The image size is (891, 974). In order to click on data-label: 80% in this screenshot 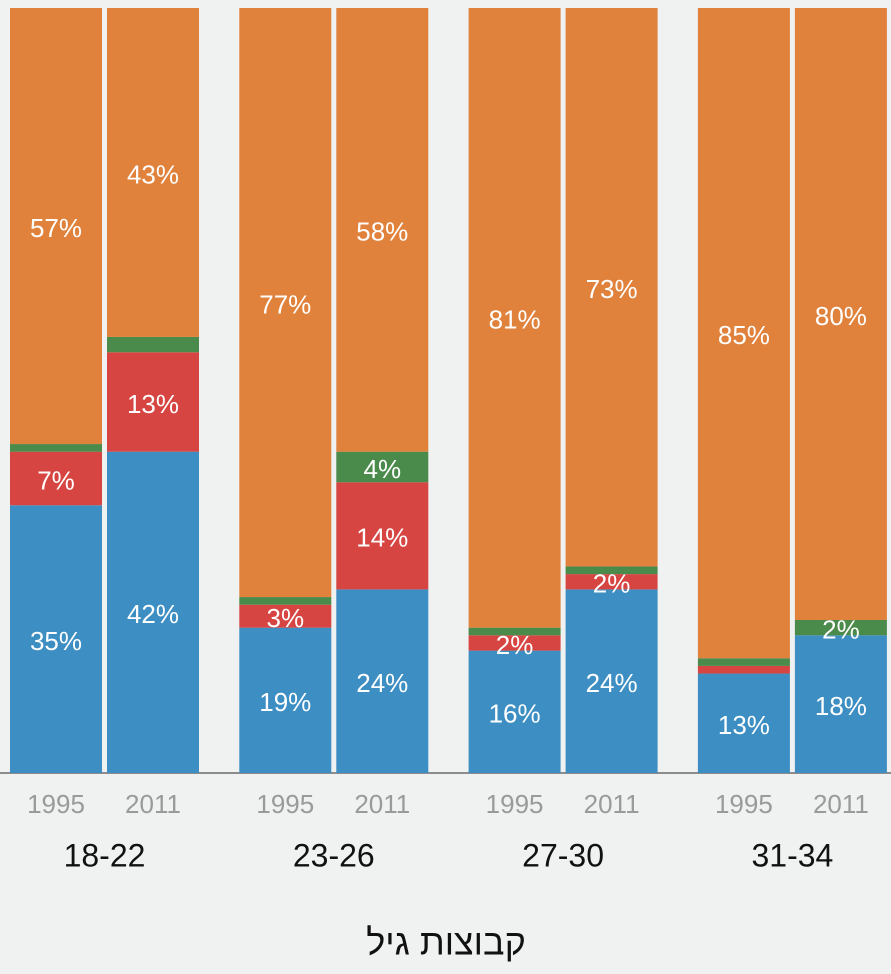, I will do `click(841, 316)`.